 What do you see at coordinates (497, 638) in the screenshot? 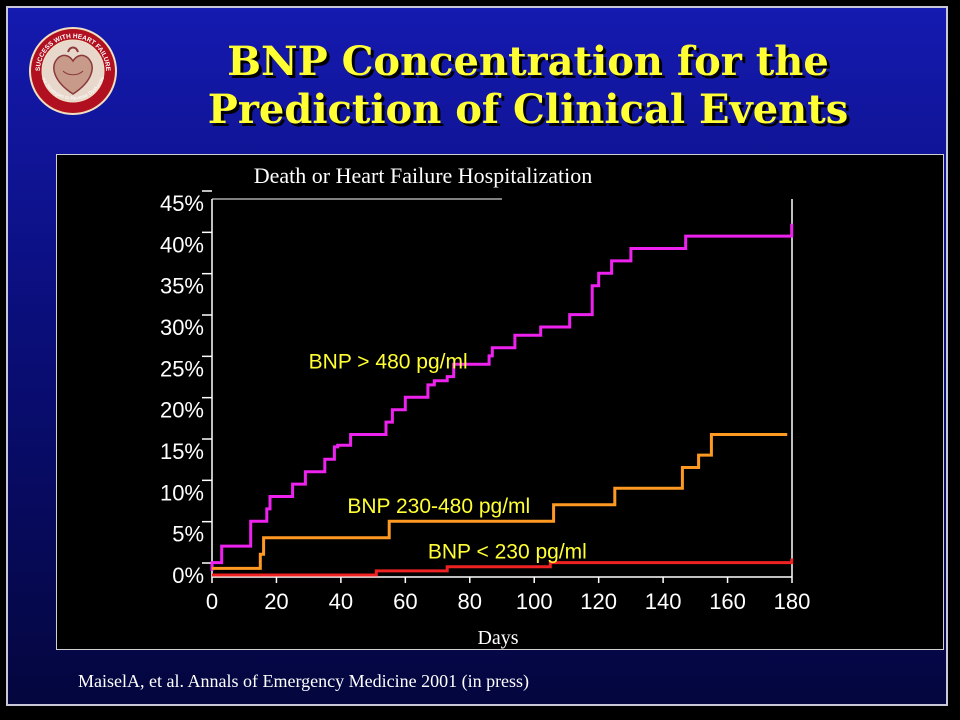
I see `x-axis-label: Days` at bounding box center [497, 638].